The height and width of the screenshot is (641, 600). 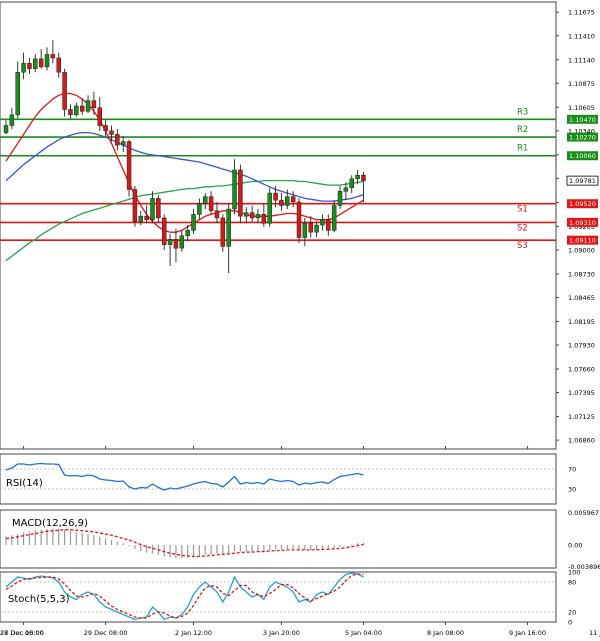 I want to click on macd-tick-label: -0.003896, so click(x=584, y=567).